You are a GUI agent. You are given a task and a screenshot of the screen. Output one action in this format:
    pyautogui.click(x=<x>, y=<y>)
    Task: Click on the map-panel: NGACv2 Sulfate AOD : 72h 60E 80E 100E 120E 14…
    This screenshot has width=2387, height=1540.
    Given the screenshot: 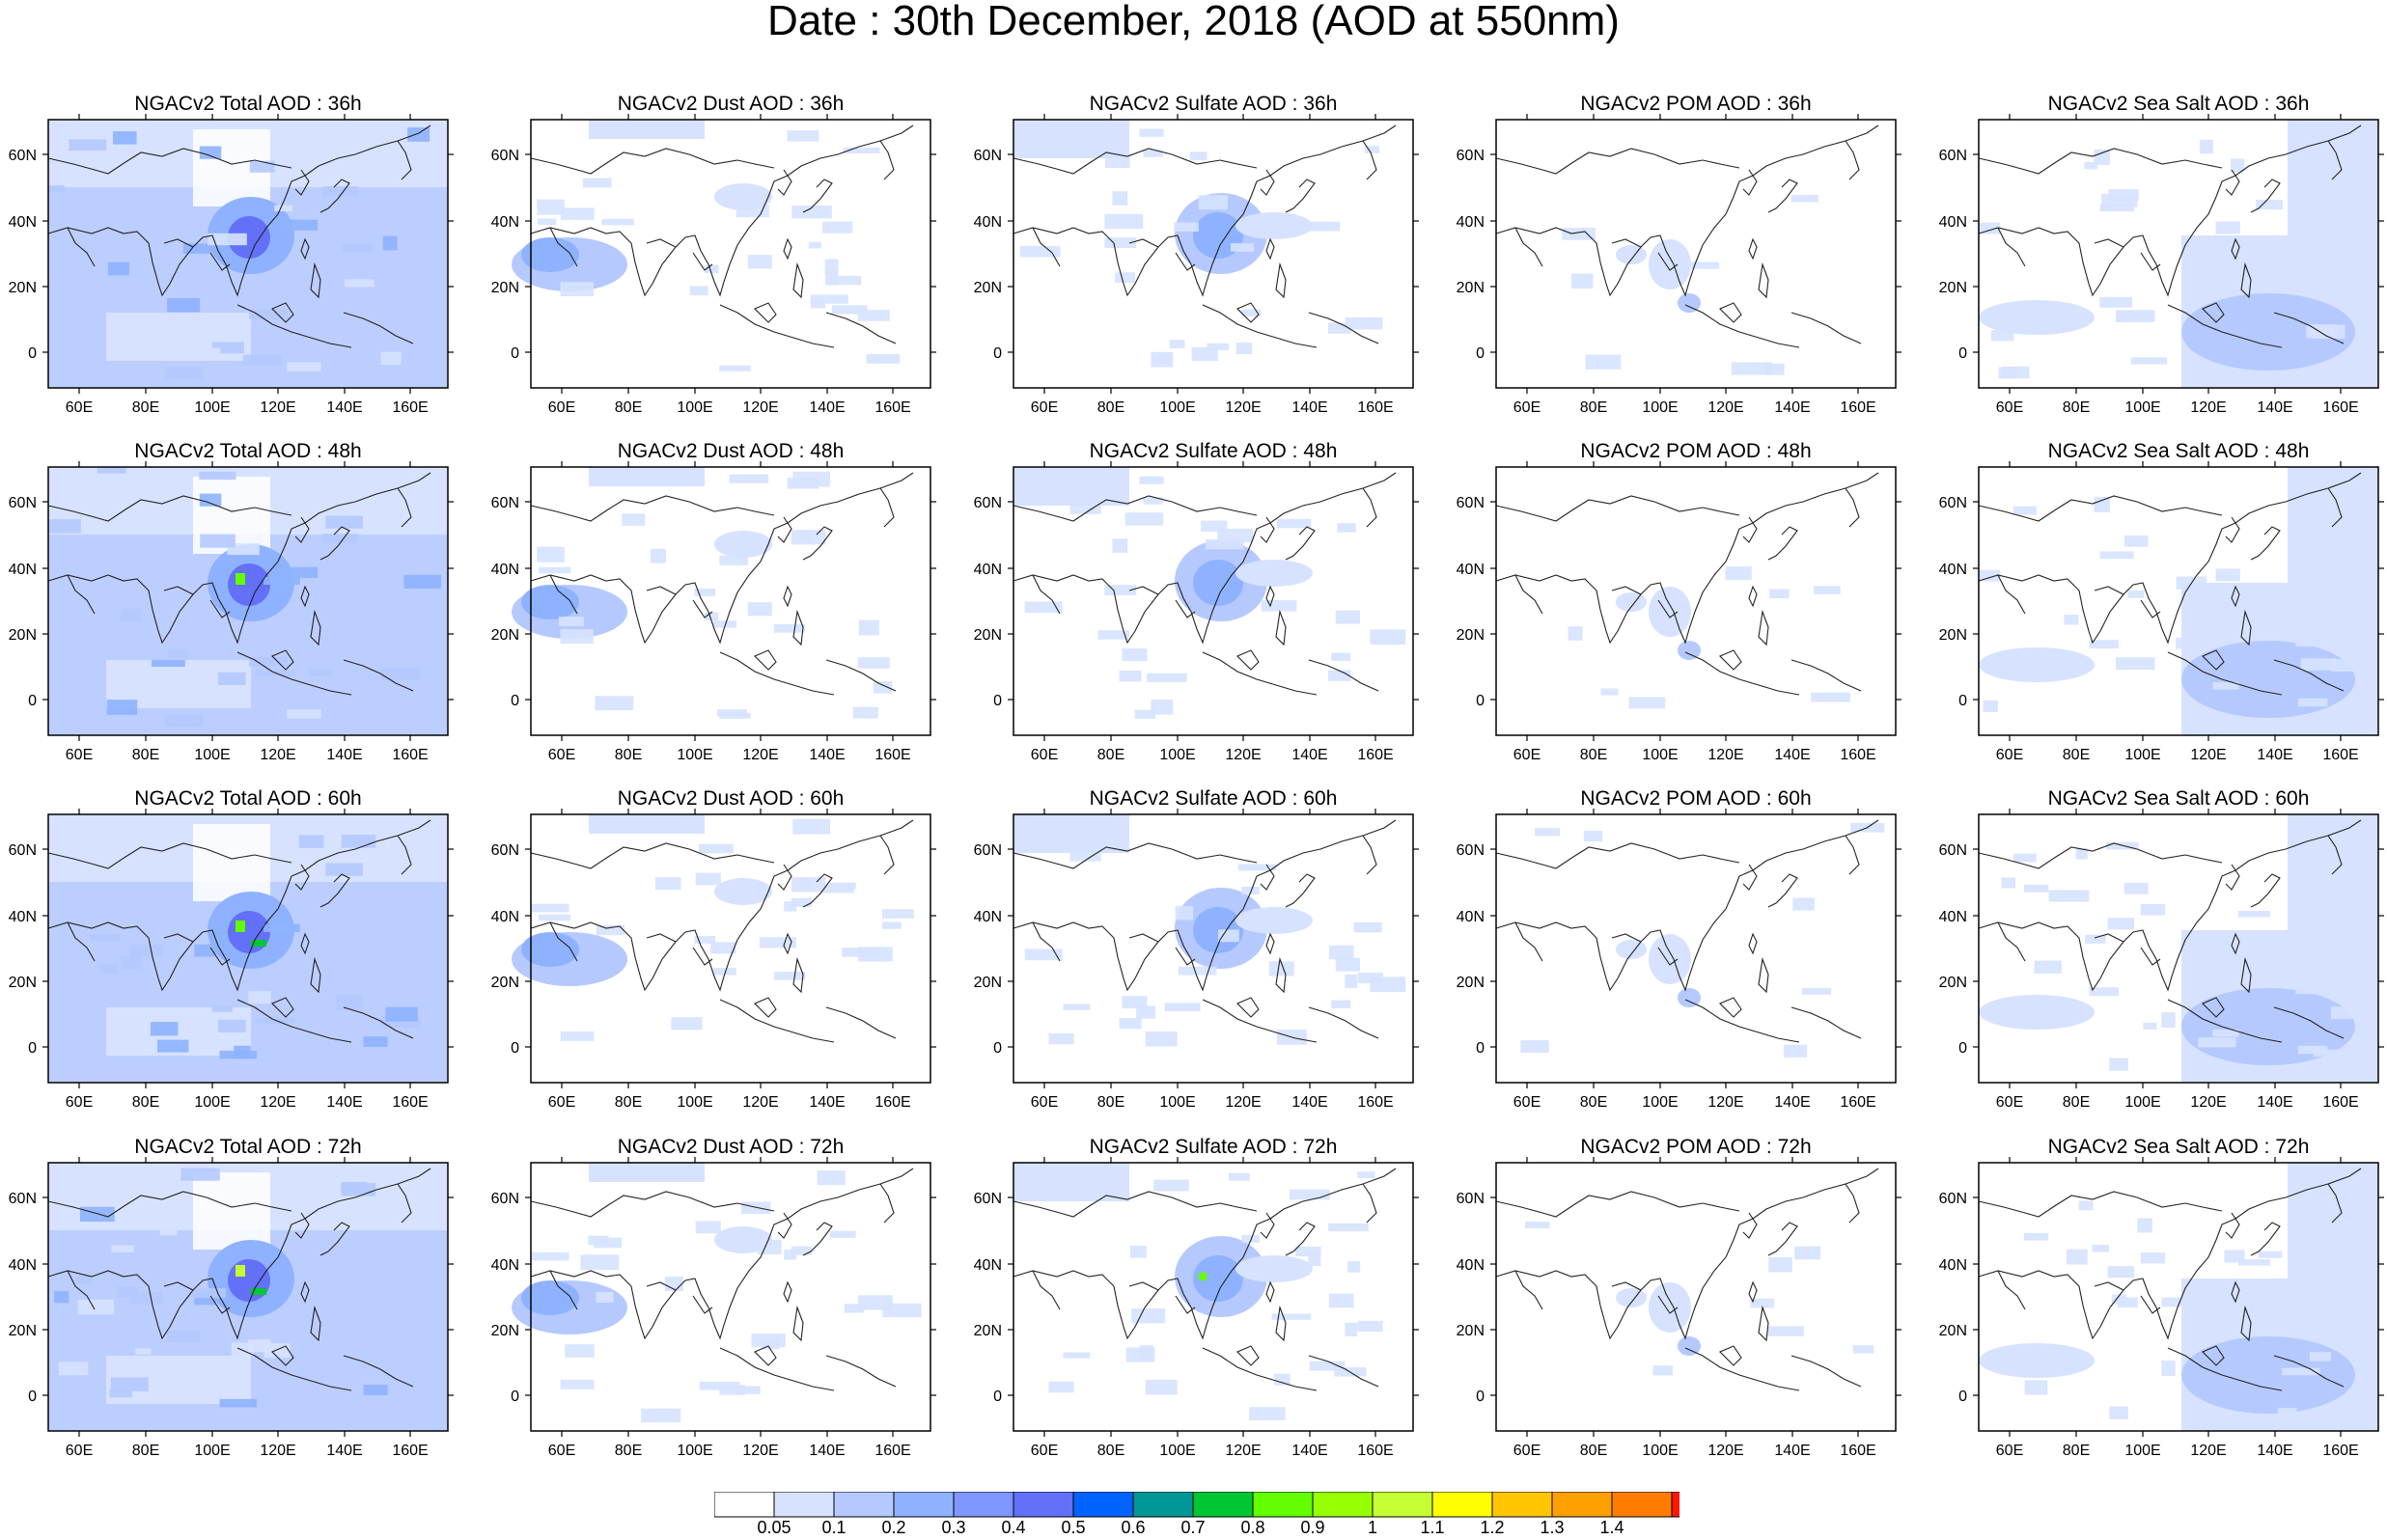 What is the action you would take?
    pyautogui.click(x=1194, y=1298)
    